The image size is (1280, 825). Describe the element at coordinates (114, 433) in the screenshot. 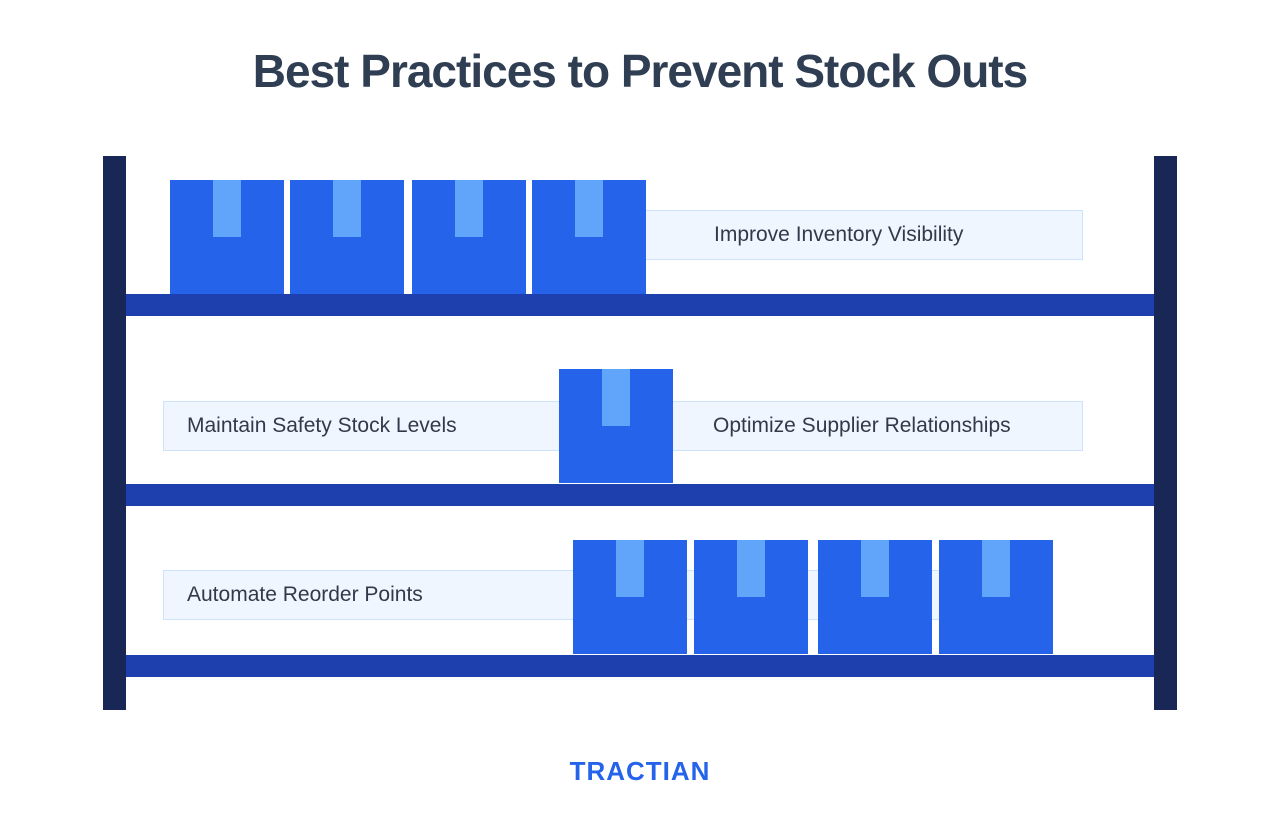

I see `shelf-upright-left` at that location.